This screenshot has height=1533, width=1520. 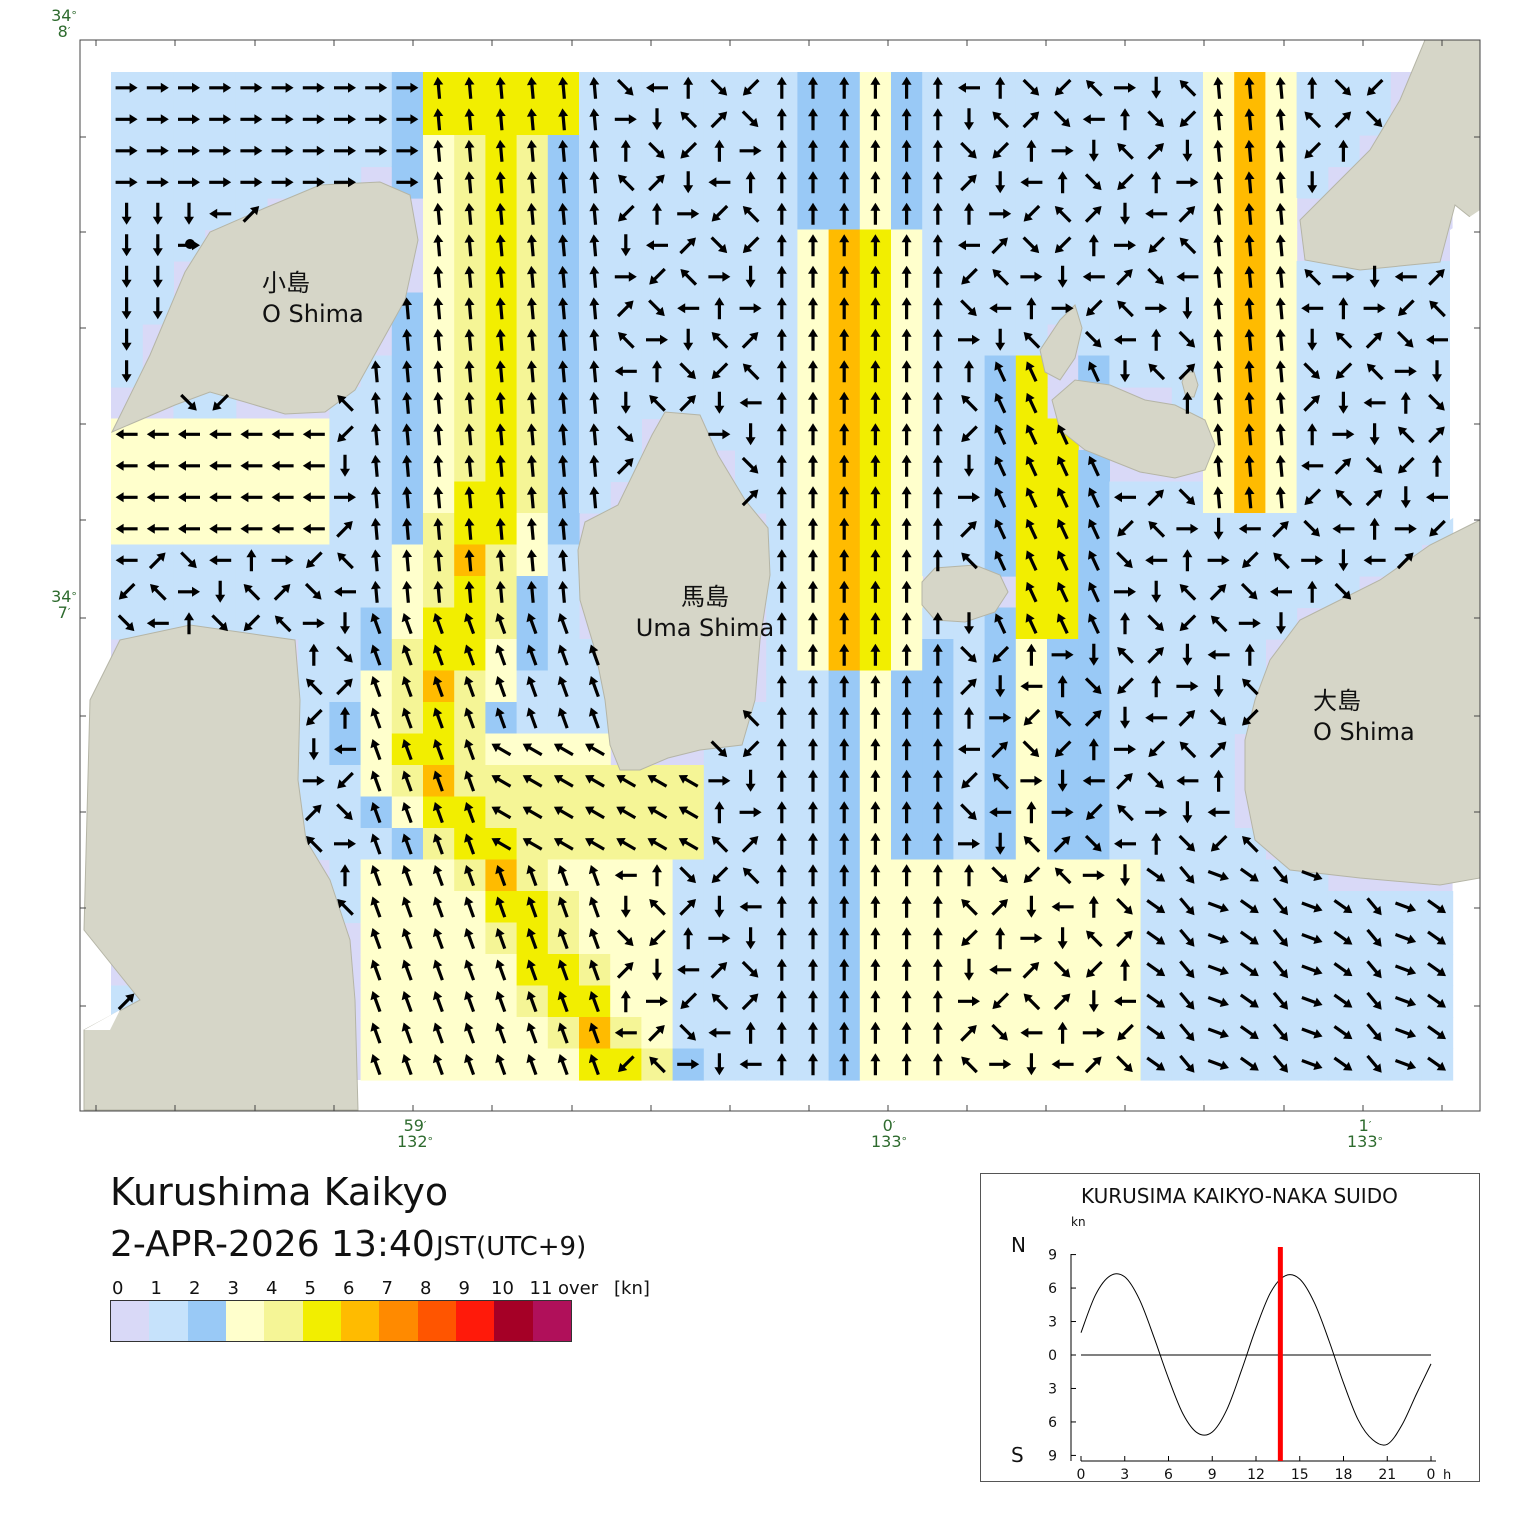 I want to click on legend-label: 3, so click(x=233, y=1288).